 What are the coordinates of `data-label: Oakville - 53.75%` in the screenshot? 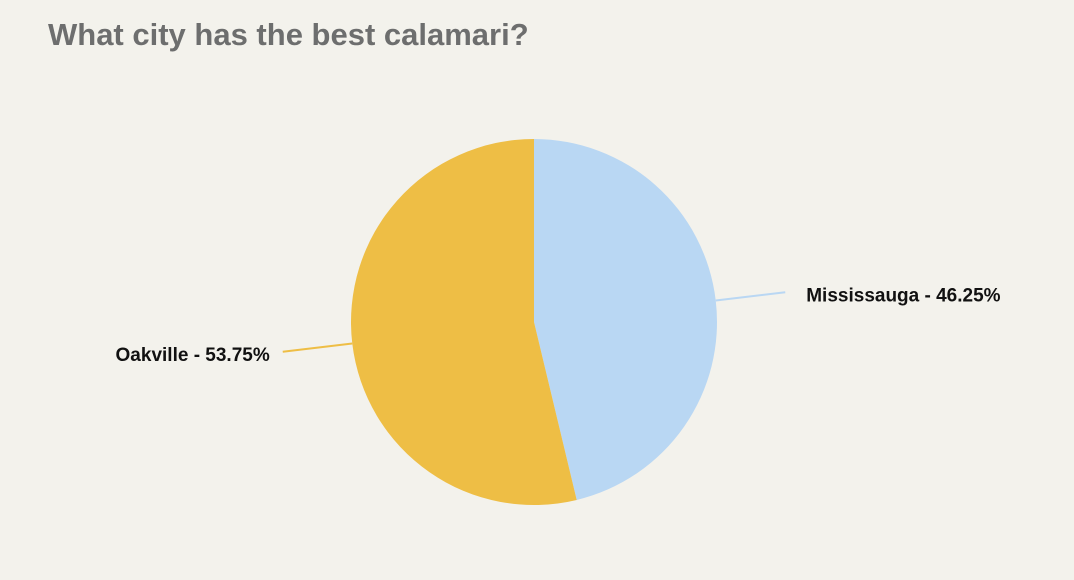 It's located at (193, 355).